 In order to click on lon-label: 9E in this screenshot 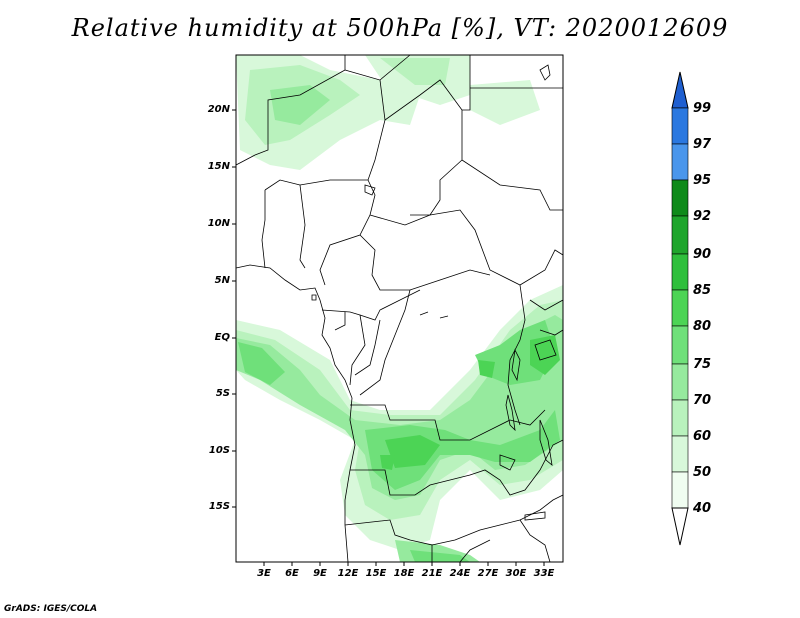, I will do `click(320, 573)`.